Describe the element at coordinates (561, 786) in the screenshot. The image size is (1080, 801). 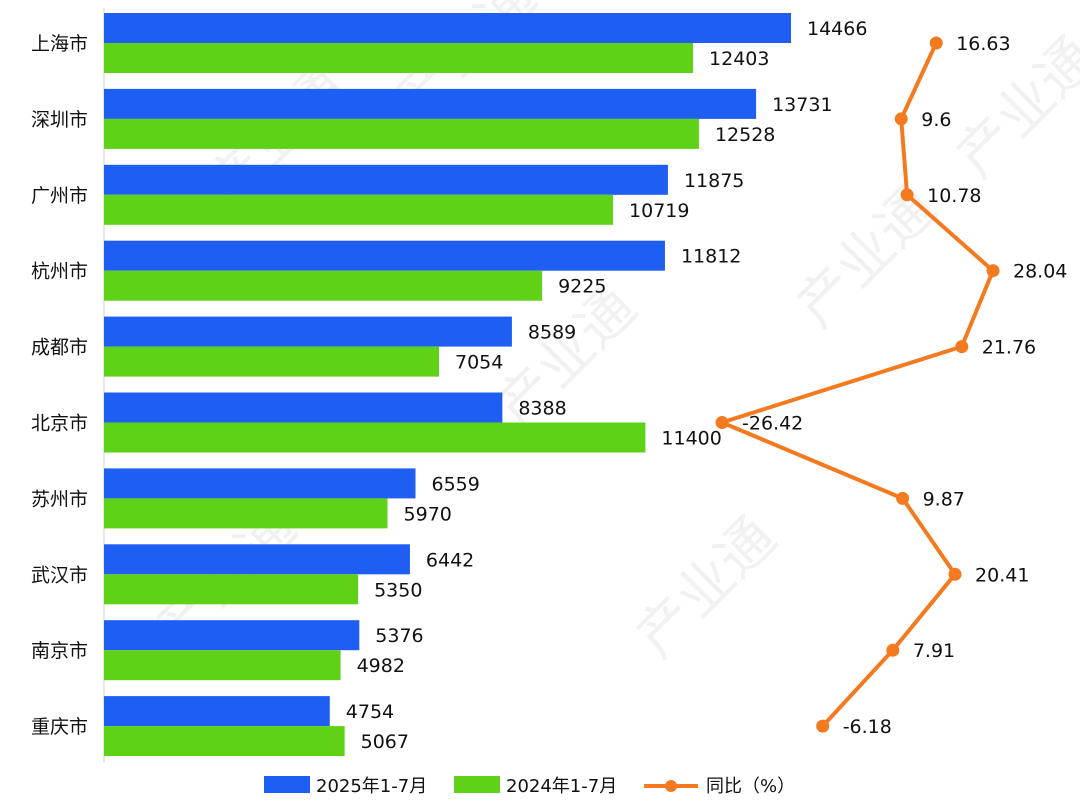
I see `legend-label-2024: 2024年1-7月` at that location.